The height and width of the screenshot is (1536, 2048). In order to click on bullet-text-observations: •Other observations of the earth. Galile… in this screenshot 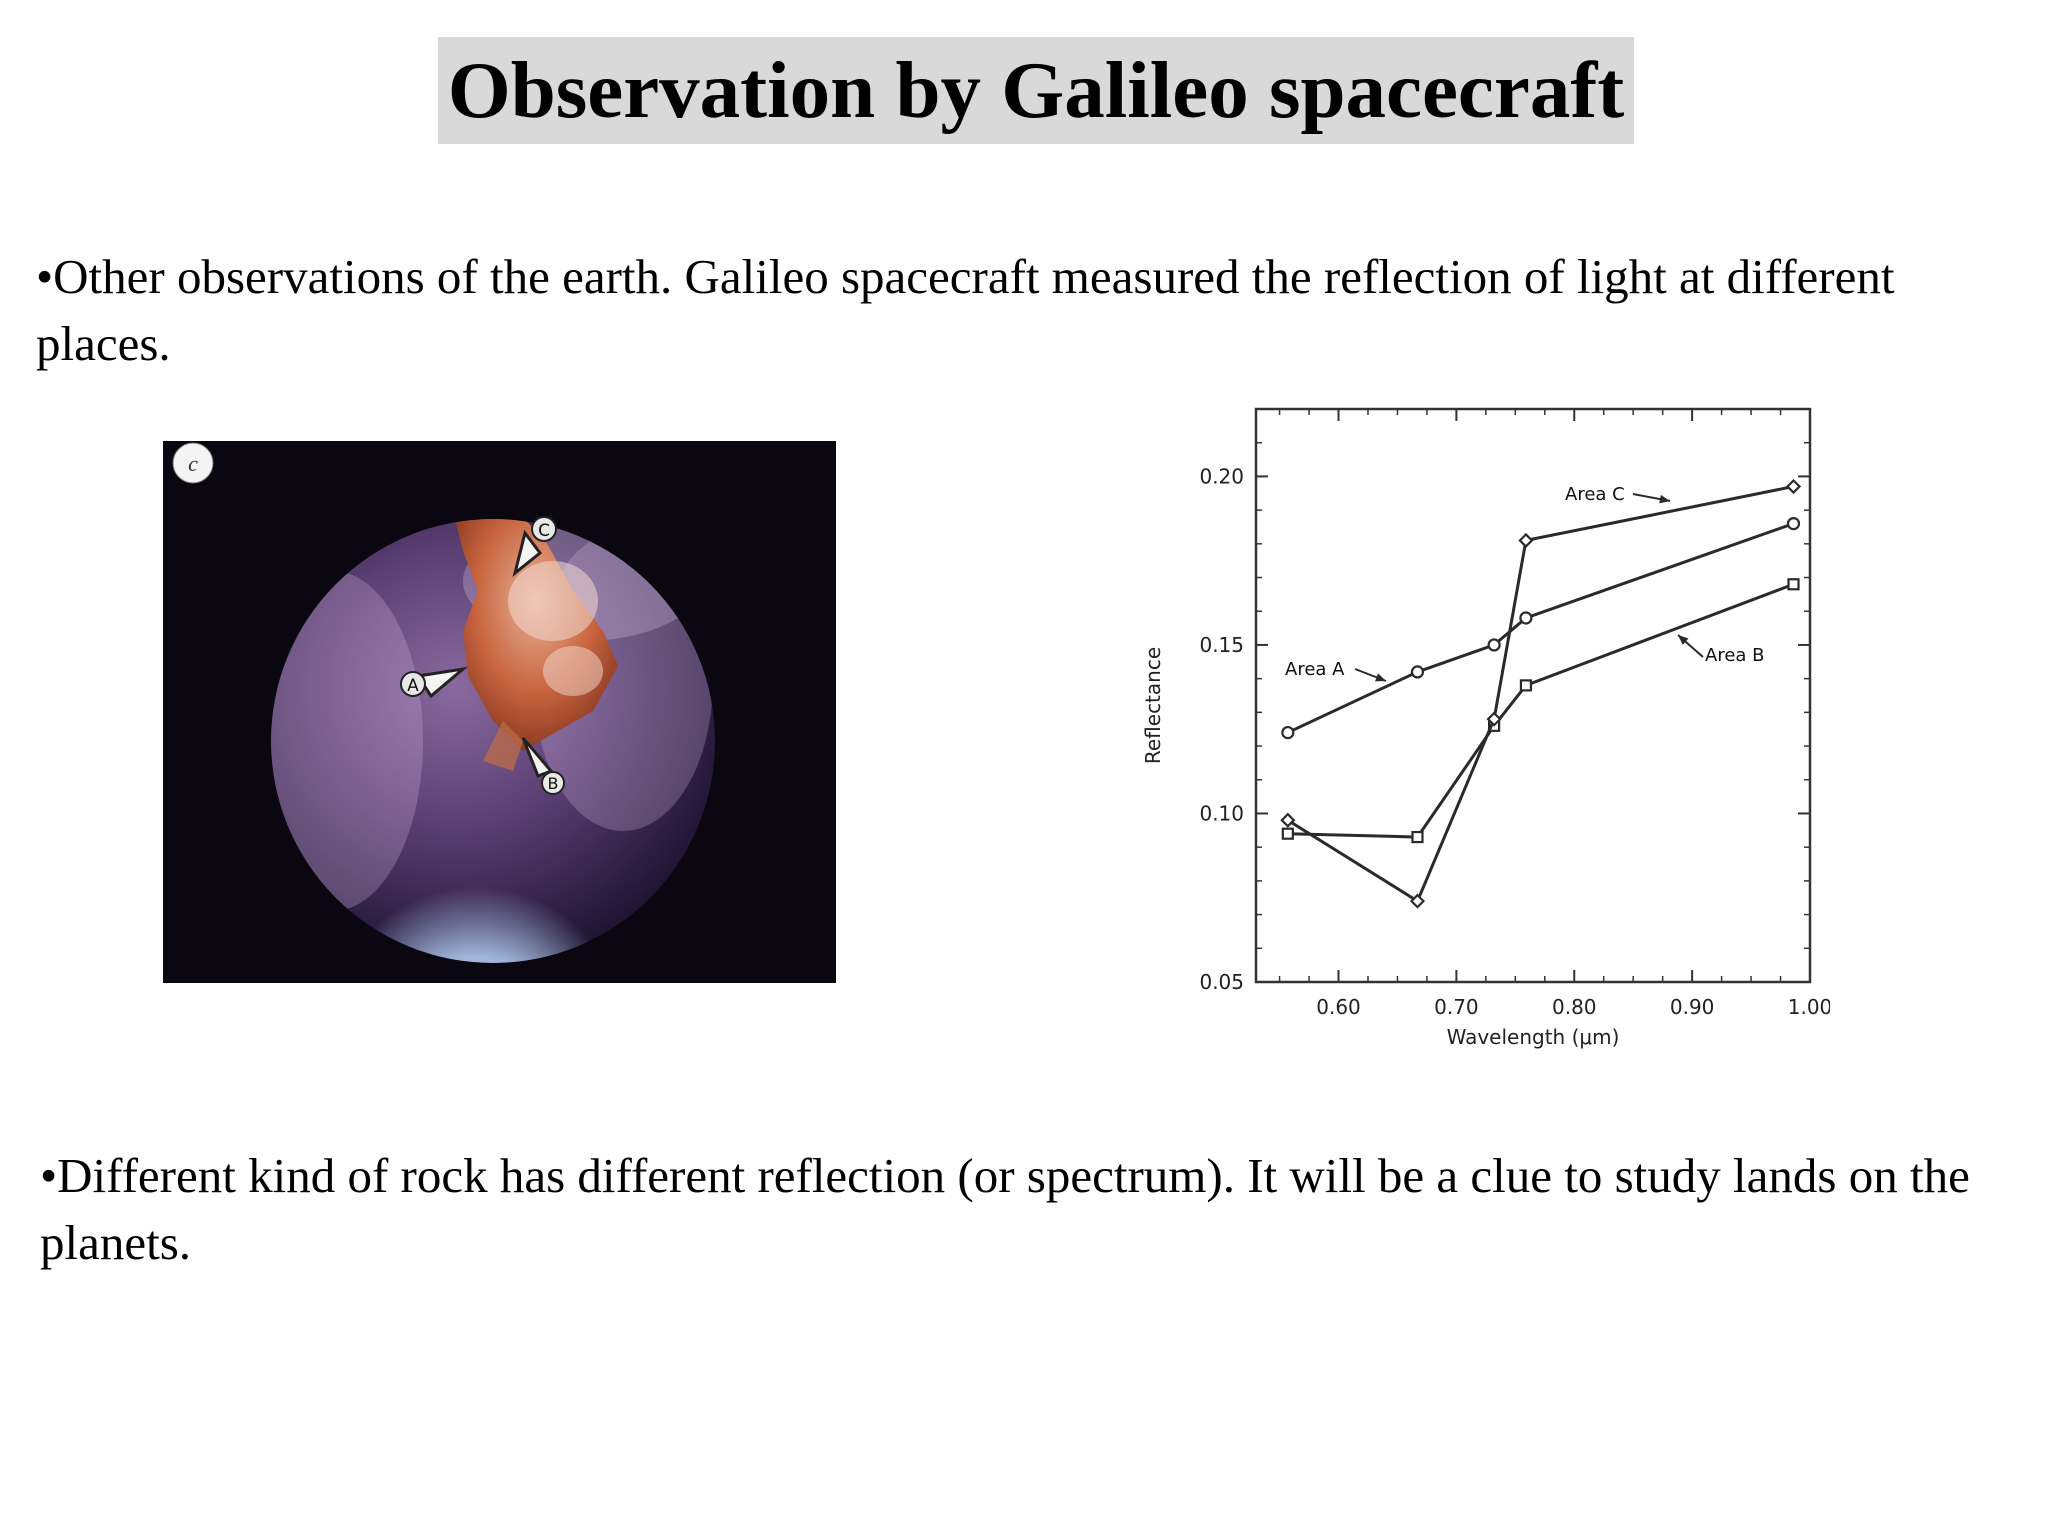, I will do `click(965, 310)`.